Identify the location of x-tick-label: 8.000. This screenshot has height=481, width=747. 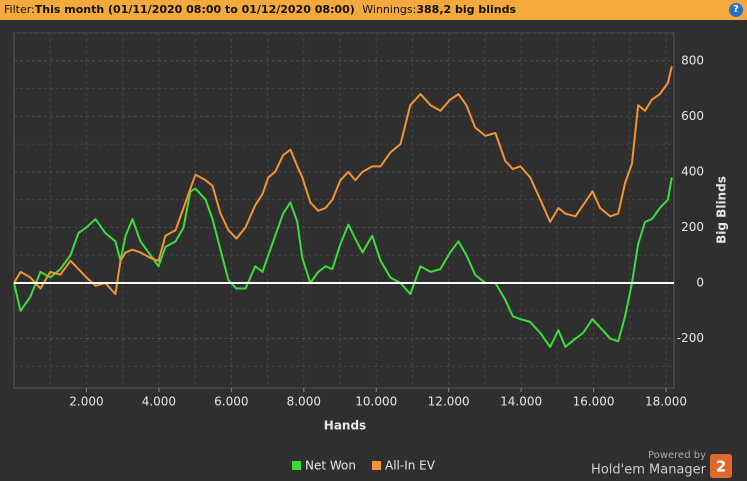
(304, 402).